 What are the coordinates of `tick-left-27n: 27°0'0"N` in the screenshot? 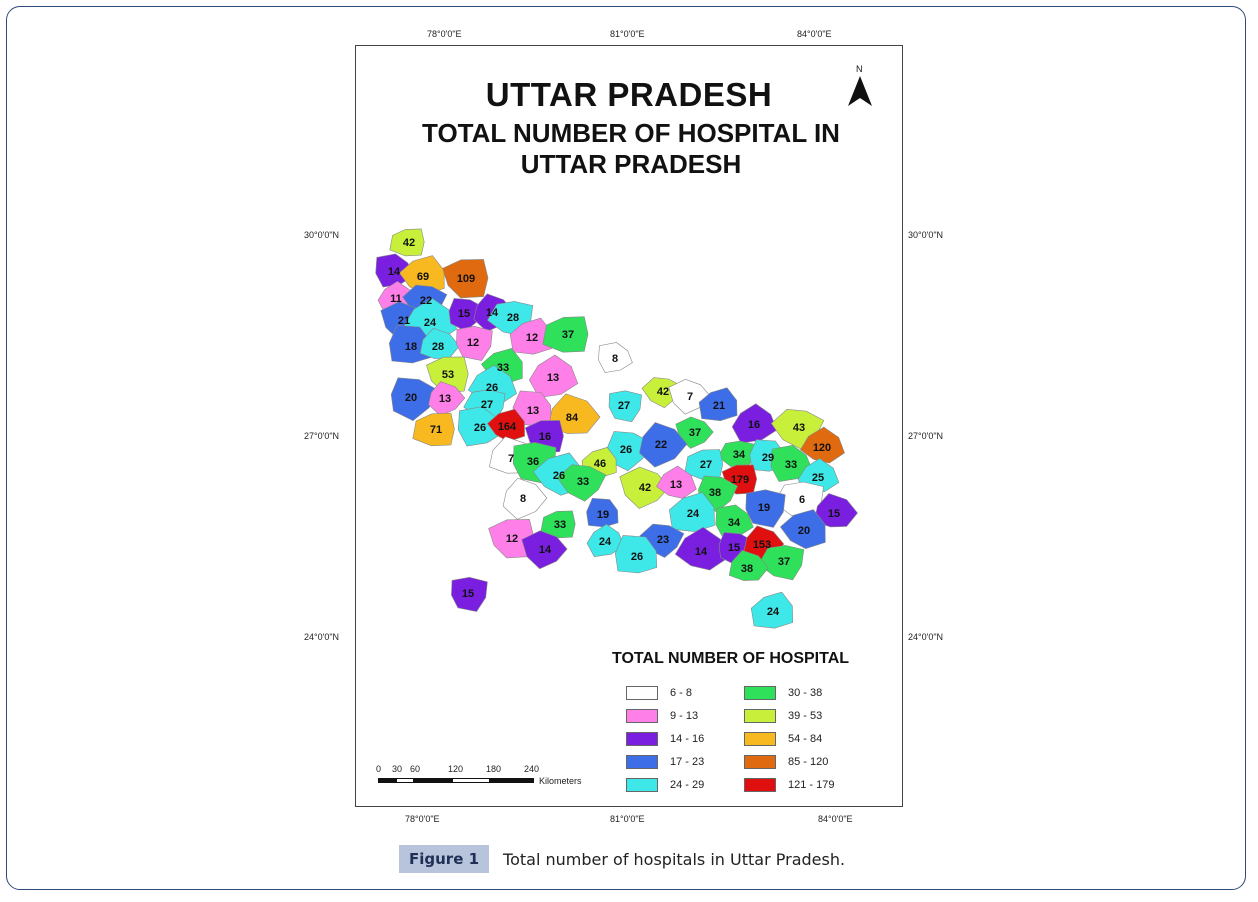 It's located at (322, 436).